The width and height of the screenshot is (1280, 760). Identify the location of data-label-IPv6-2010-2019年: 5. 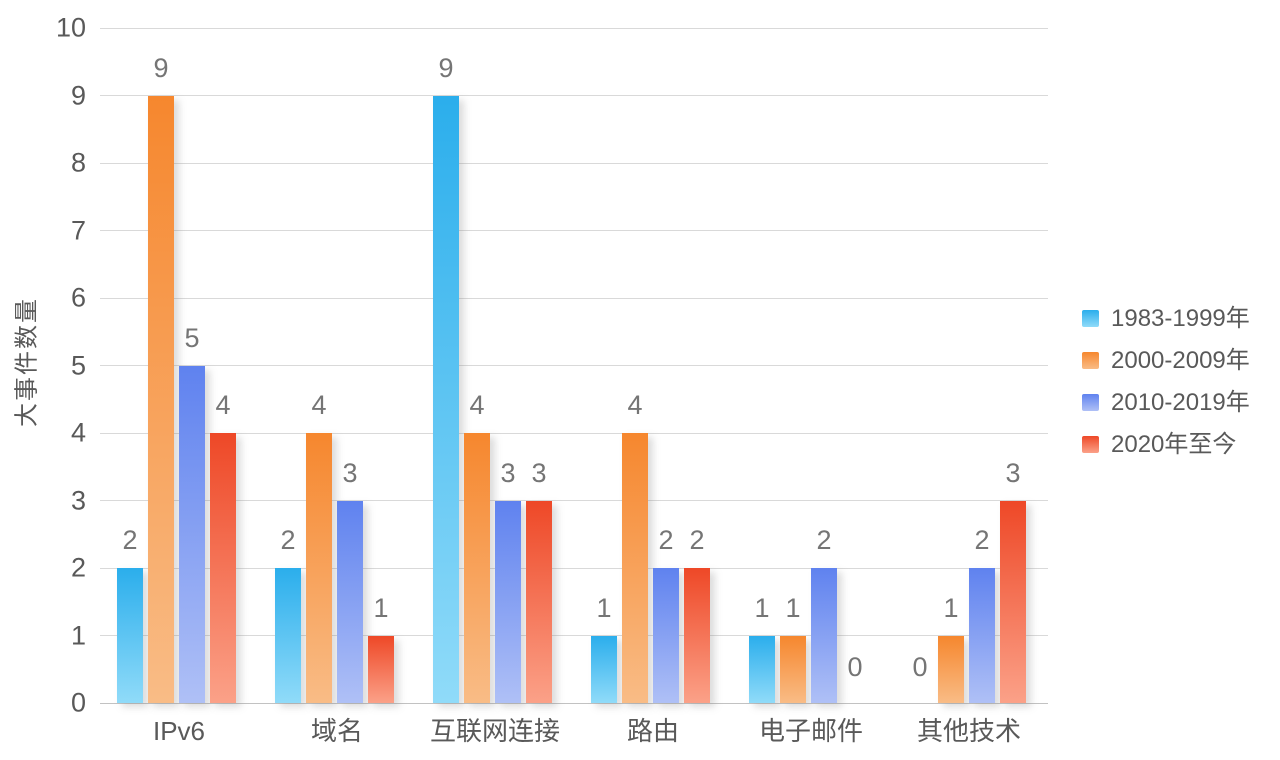
(192, 337).